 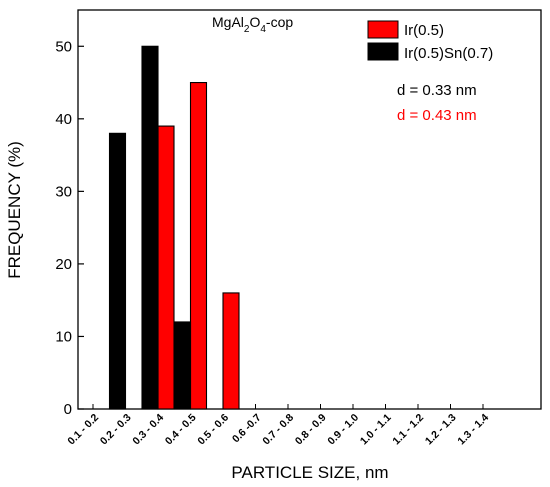 What do you see at coordinates (278, 430) in the screenshot?
I see `x-tick-label: 0.7 - 0.8` at bounding box center [278, 430].